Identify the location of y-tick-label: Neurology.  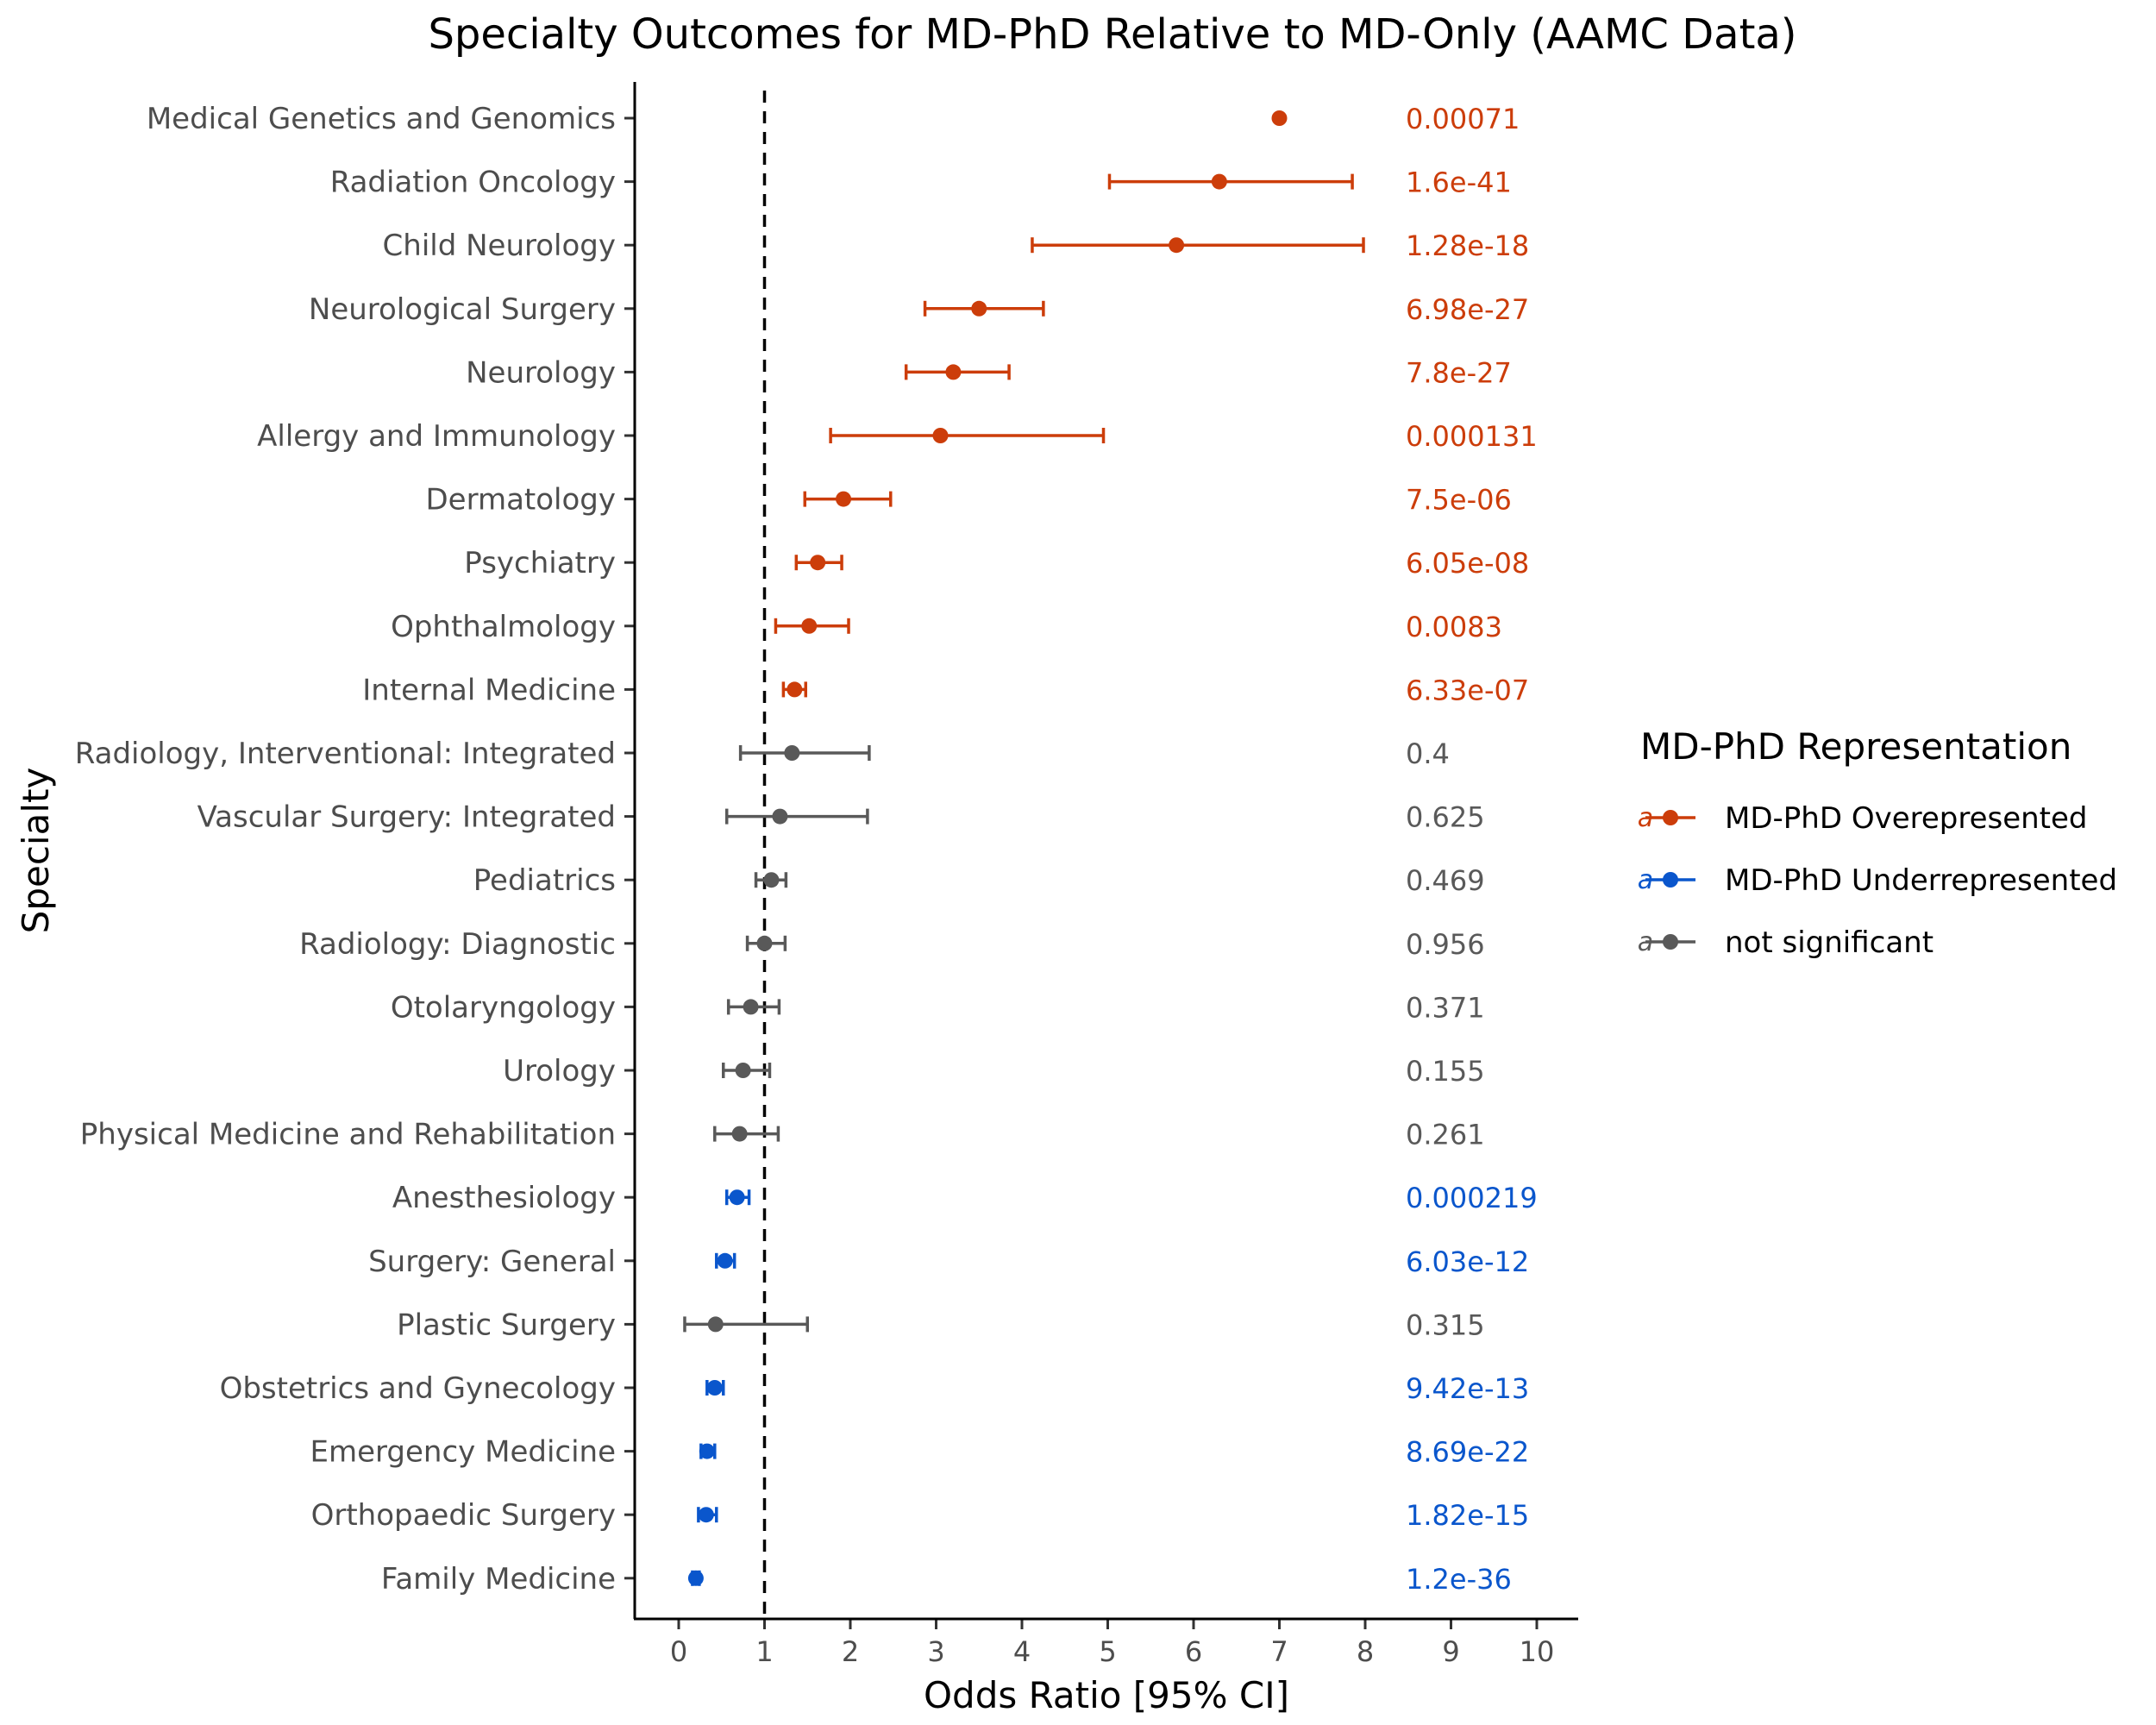
(541, 372).